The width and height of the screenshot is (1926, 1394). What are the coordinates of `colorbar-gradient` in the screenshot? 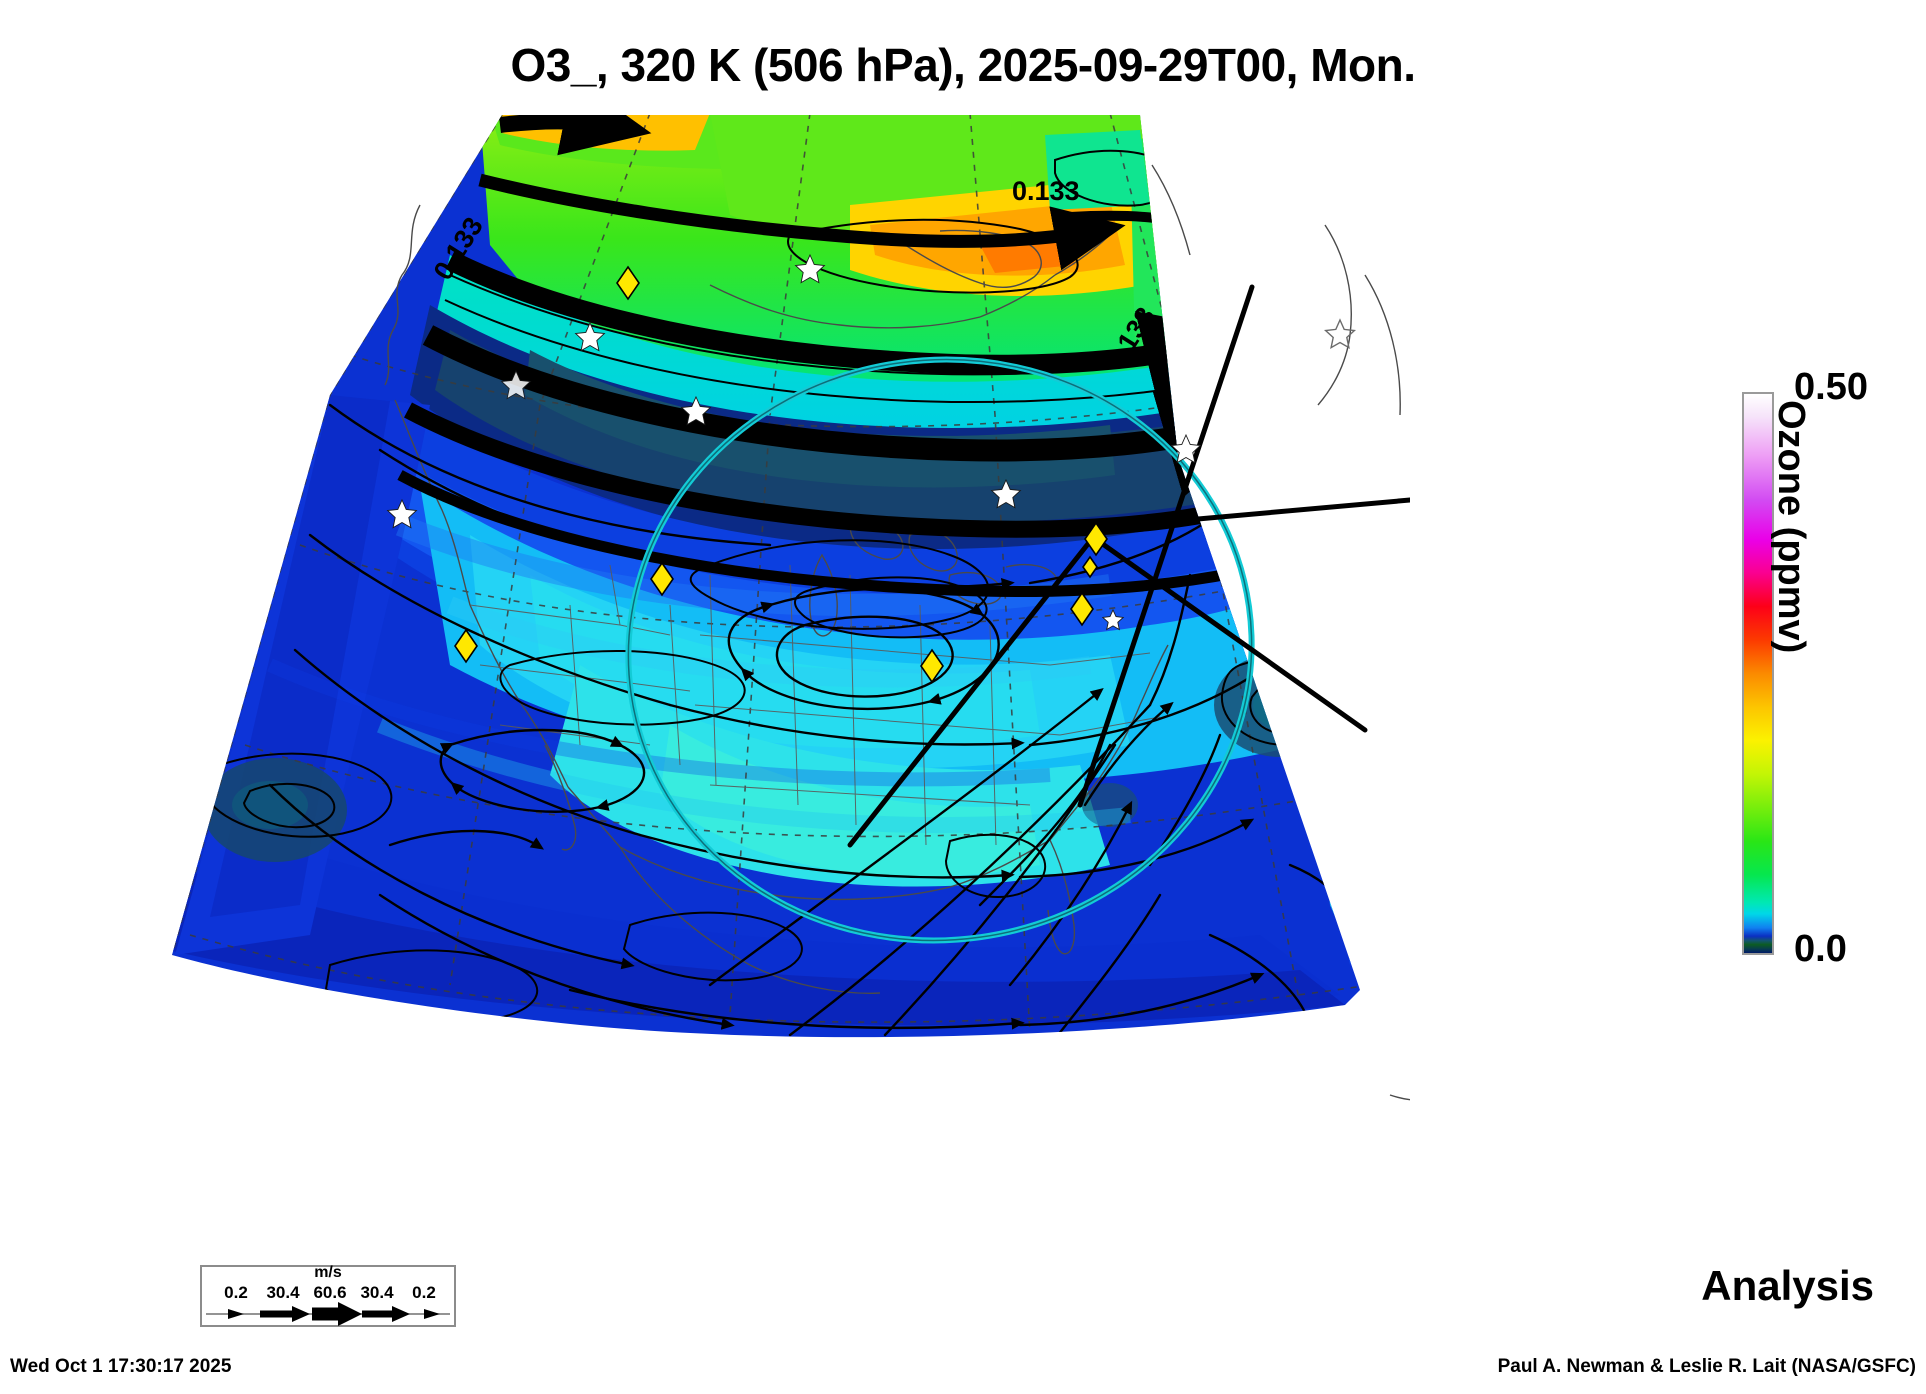 It's located at (1758, 673).